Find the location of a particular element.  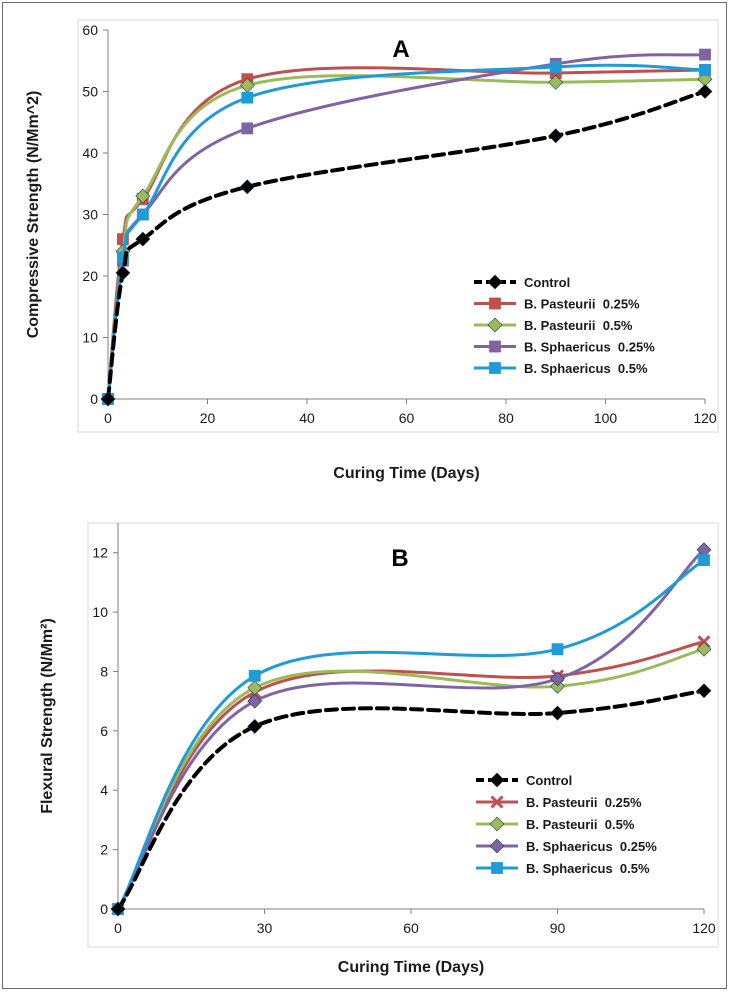

y-tick-label: 8 is located at coordinates (104, 671).